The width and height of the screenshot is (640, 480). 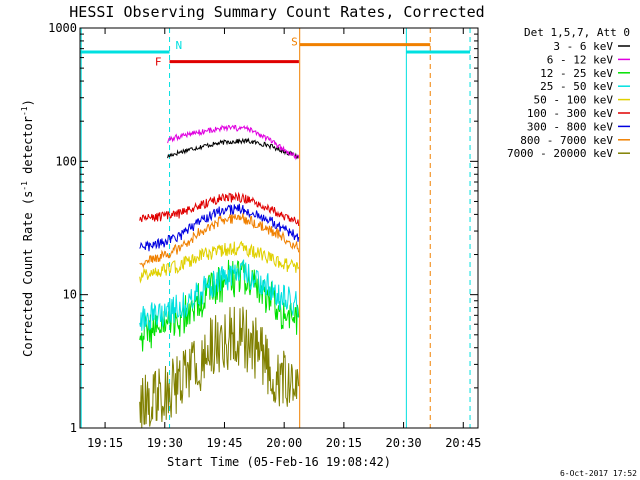 What do you see at coordinates (598, 473) in the screenshot?
I see `footer-timestamp: 6-Oct-2017 17:52` at bounding box center [598, 473].